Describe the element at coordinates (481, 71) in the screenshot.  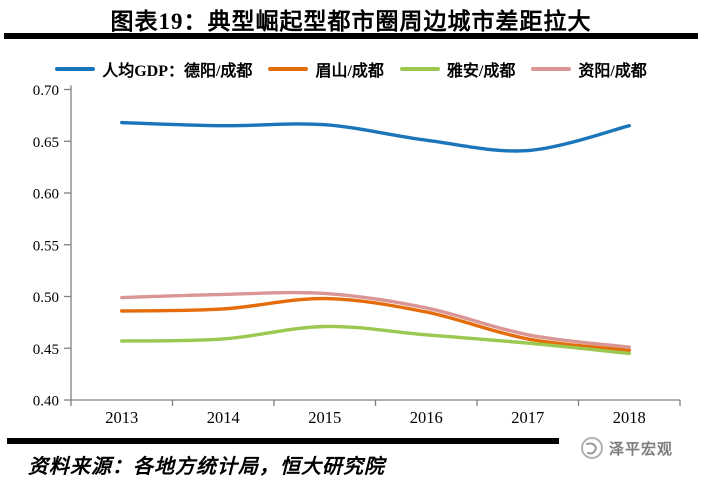
I see `legend-label-yaan: 雅安/成都` at that location.